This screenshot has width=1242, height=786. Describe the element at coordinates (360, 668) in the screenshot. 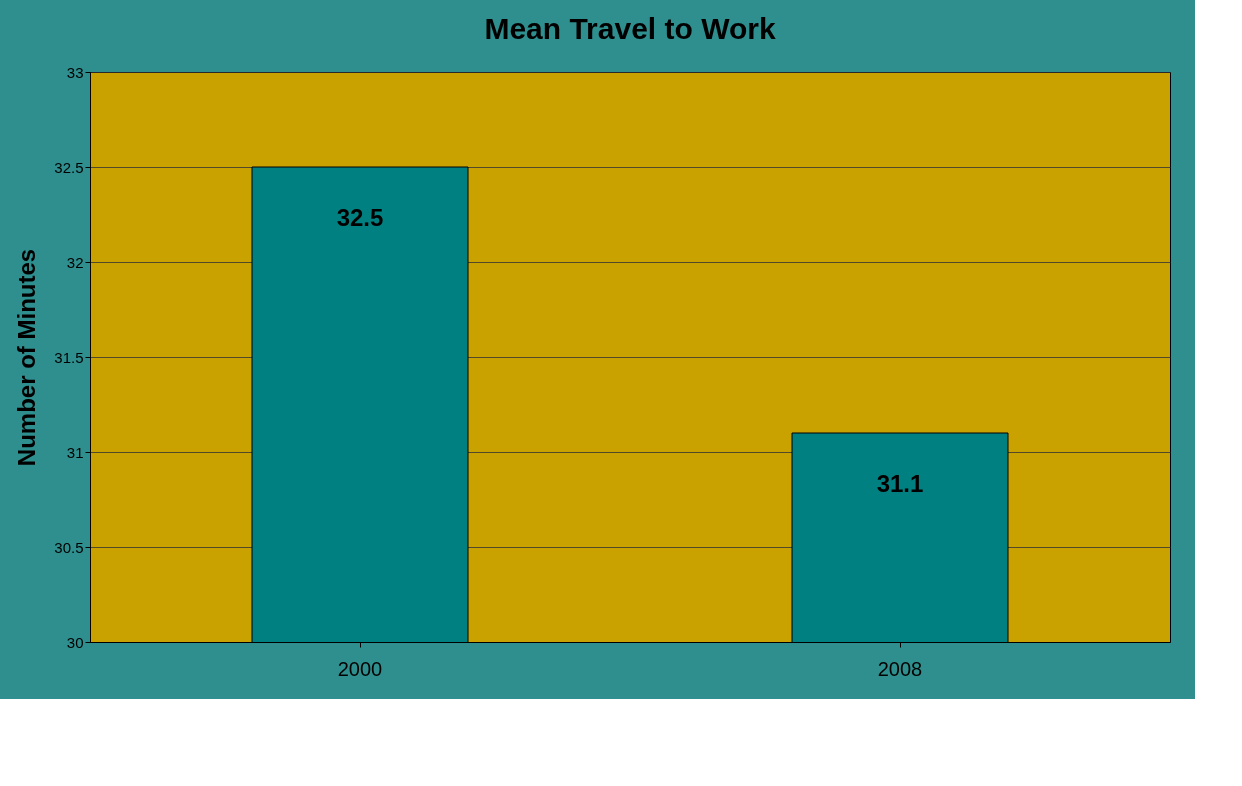

I see `x-tick-label: 2000` at that location.